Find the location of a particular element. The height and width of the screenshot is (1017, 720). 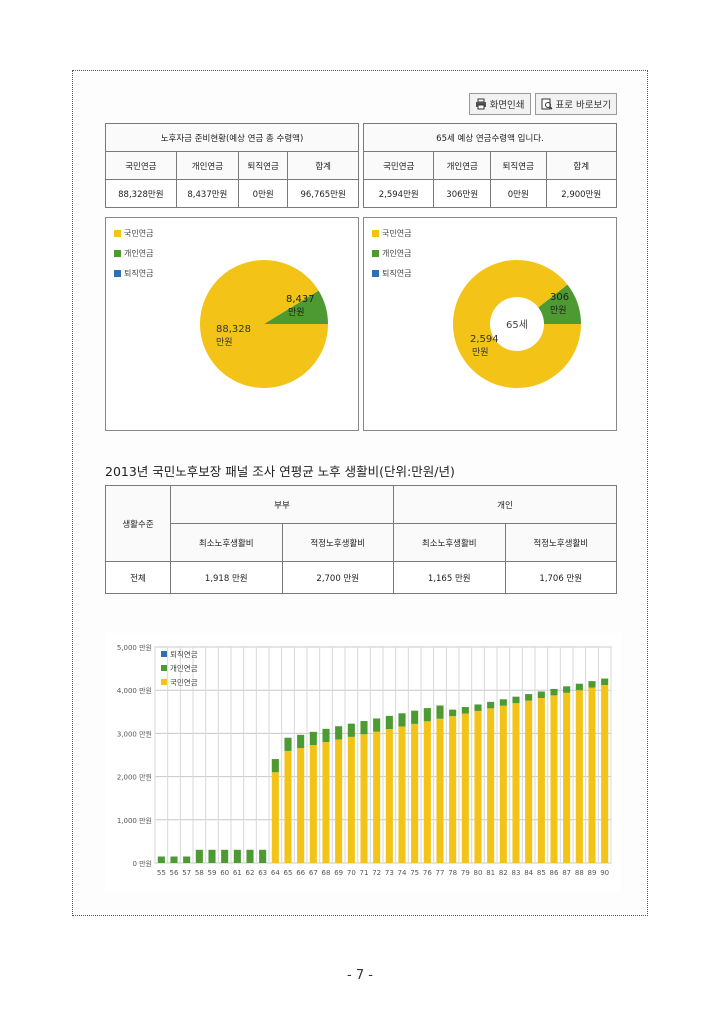

x-tick-label: 74 is located at coordinates (402, 873).